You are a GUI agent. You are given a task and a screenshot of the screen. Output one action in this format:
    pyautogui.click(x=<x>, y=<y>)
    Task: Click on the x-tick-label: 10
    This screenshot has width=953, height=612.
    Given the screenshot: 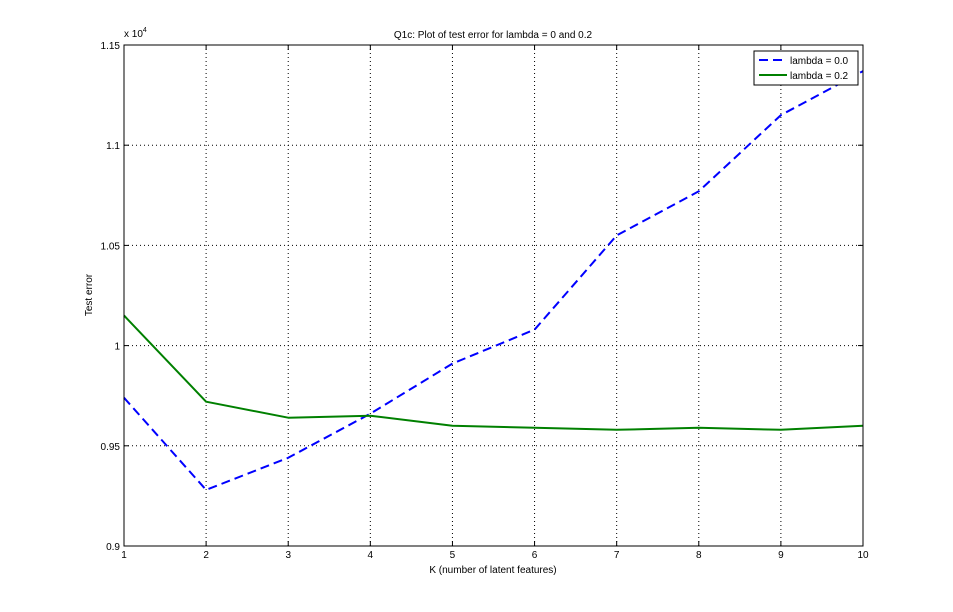 What is the action you would take?
    pyautogui.click(x=863, y=555)
    